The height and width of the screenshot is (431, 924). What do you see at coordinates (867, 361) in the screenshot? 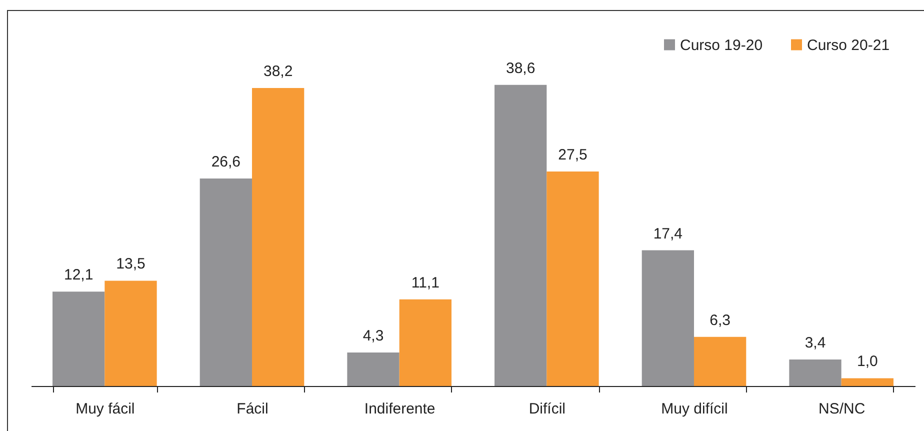
I see `data-label: 1,0` at bounding box center [867, 361].